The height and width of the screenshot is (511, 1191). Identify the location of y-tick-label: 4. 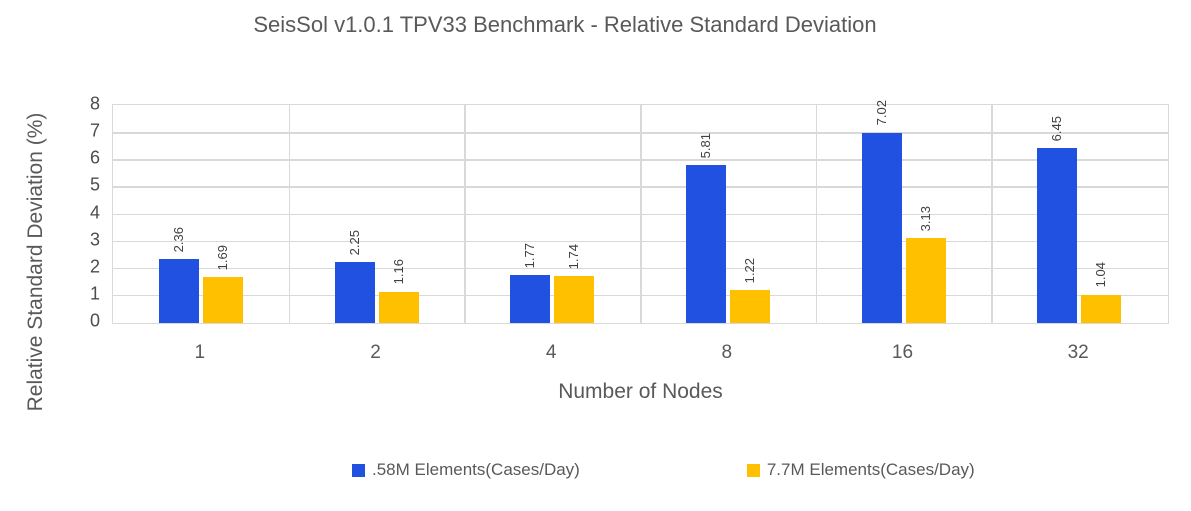
(94, 212).